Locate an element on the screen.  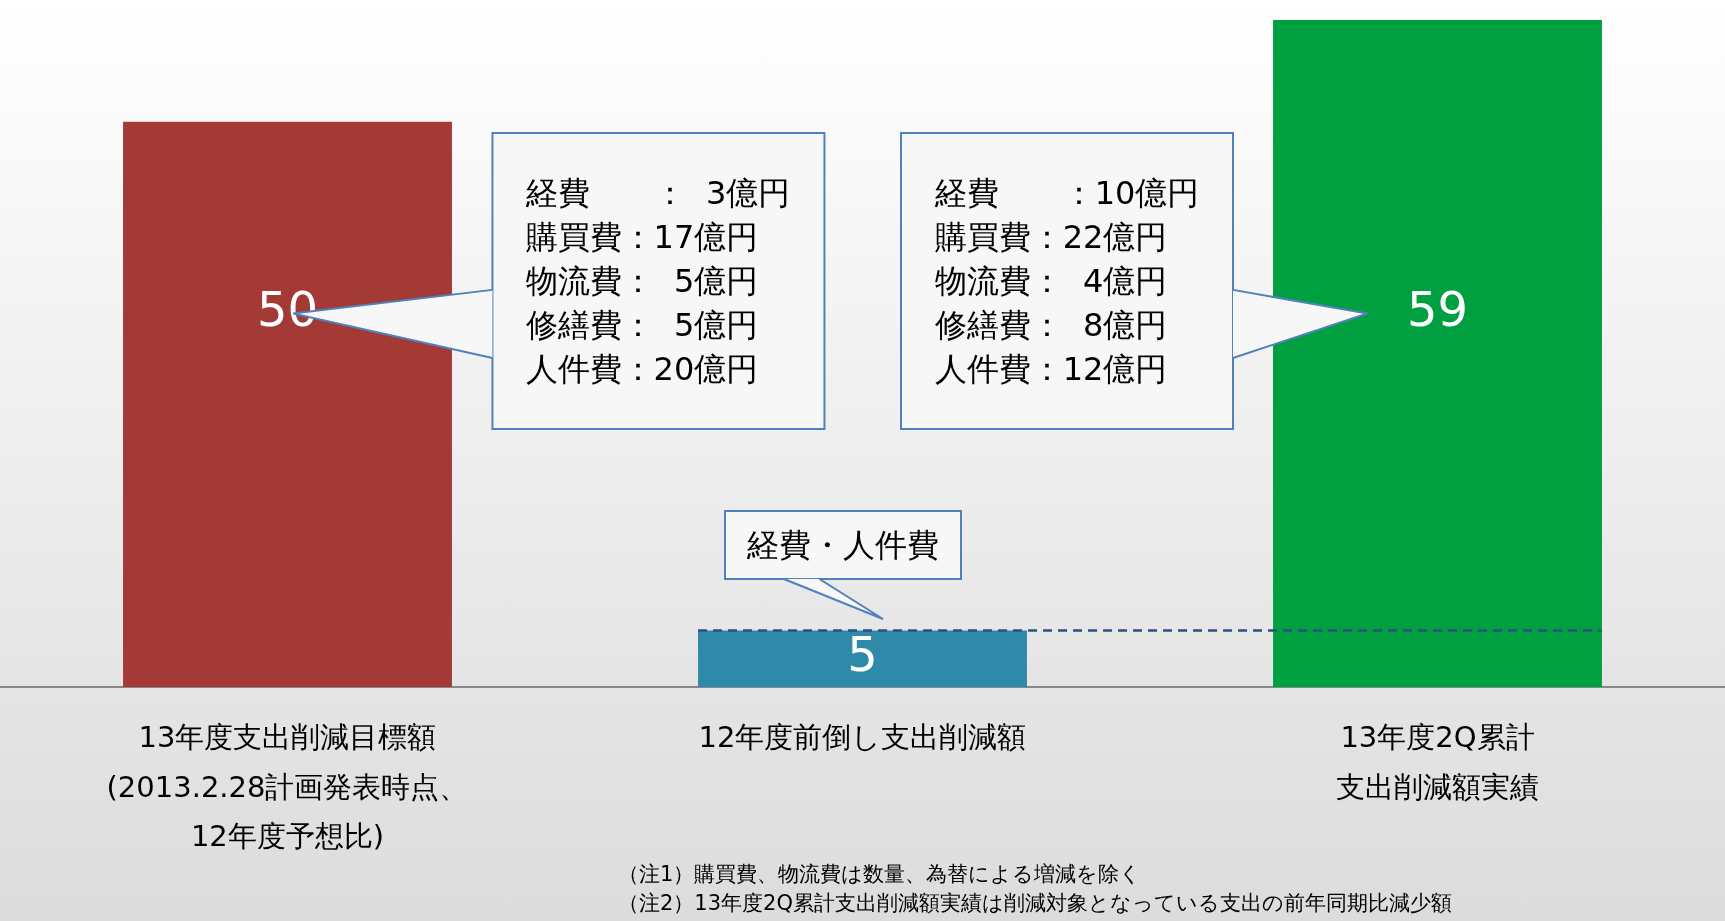
annotation: 物流費： 5億円 is located at coordinates (642, 281).